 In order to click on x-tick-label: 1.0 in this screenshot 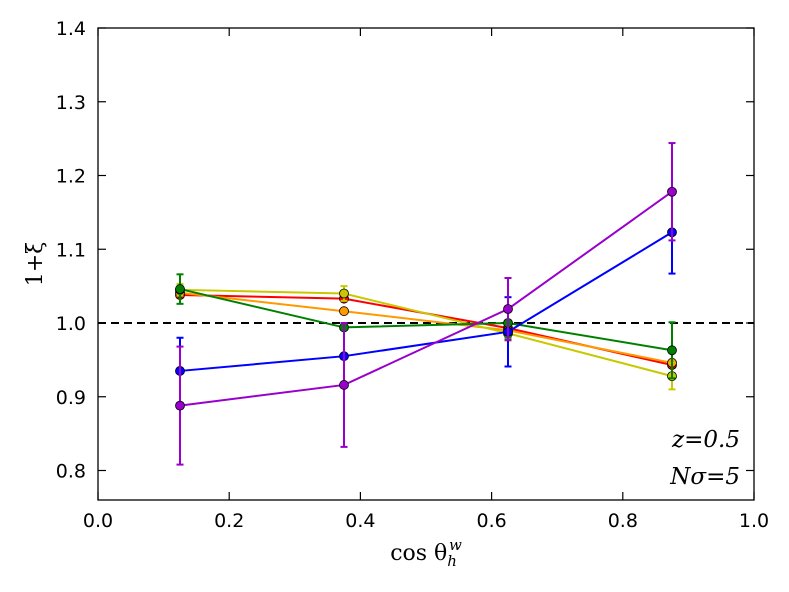, I will do `click(754, 521)`.